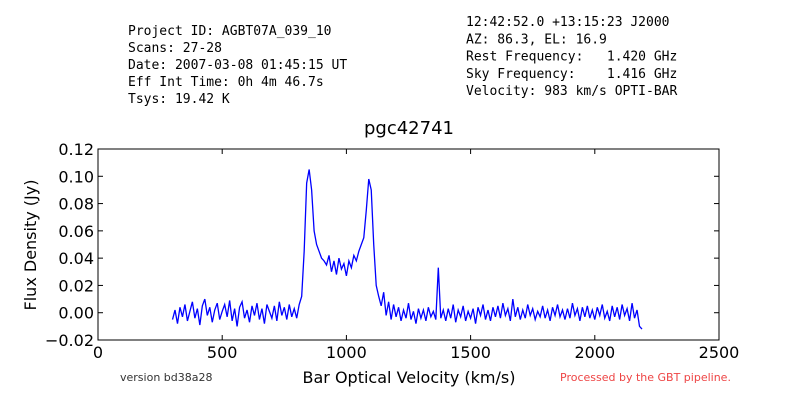 The image size is (800, 404). What do you see at coordinates (470, 352) in the screenshot?
I see `x-tick-label: 1500` at bounding box center [470, 352].